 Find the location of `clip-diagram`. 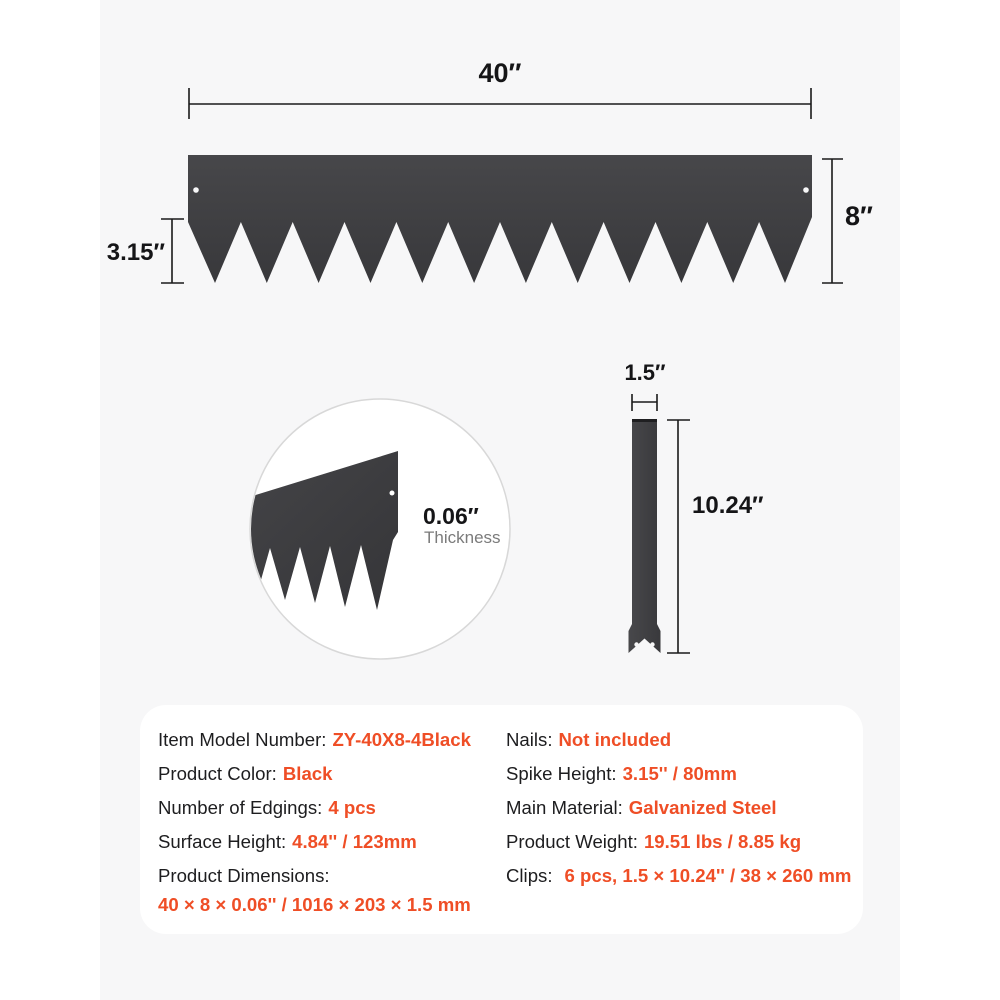

clip-diagram is located at coordinates (659, 524).